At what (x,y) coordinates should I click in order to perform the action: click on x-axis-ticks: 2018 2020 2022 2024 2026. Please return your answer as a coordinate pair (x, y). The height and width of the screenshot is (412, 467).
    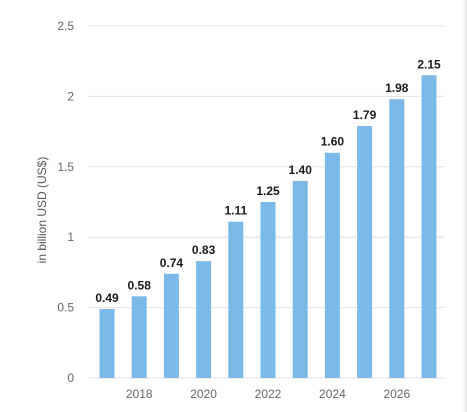
    Looking at the image, I should click on (268, 394).